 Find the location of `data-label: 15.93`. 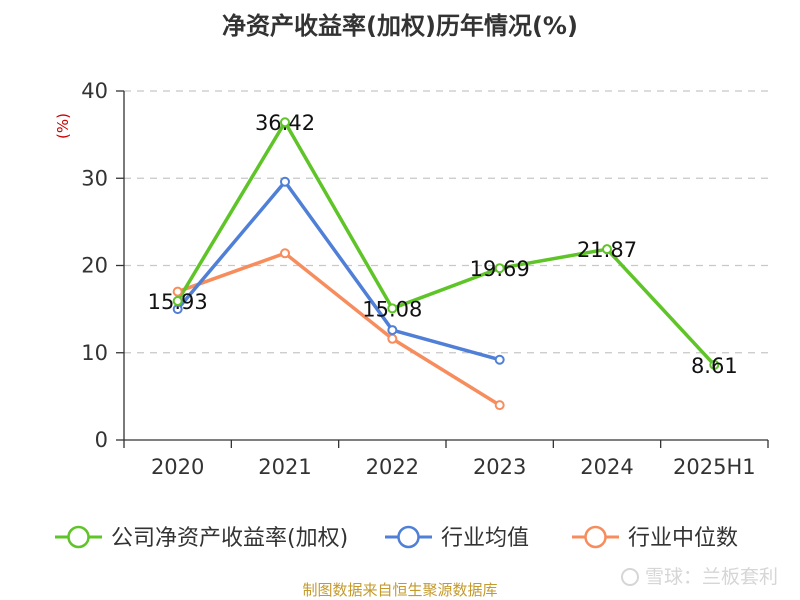

data-label: 15.93 is located at coordinates (178, 302).